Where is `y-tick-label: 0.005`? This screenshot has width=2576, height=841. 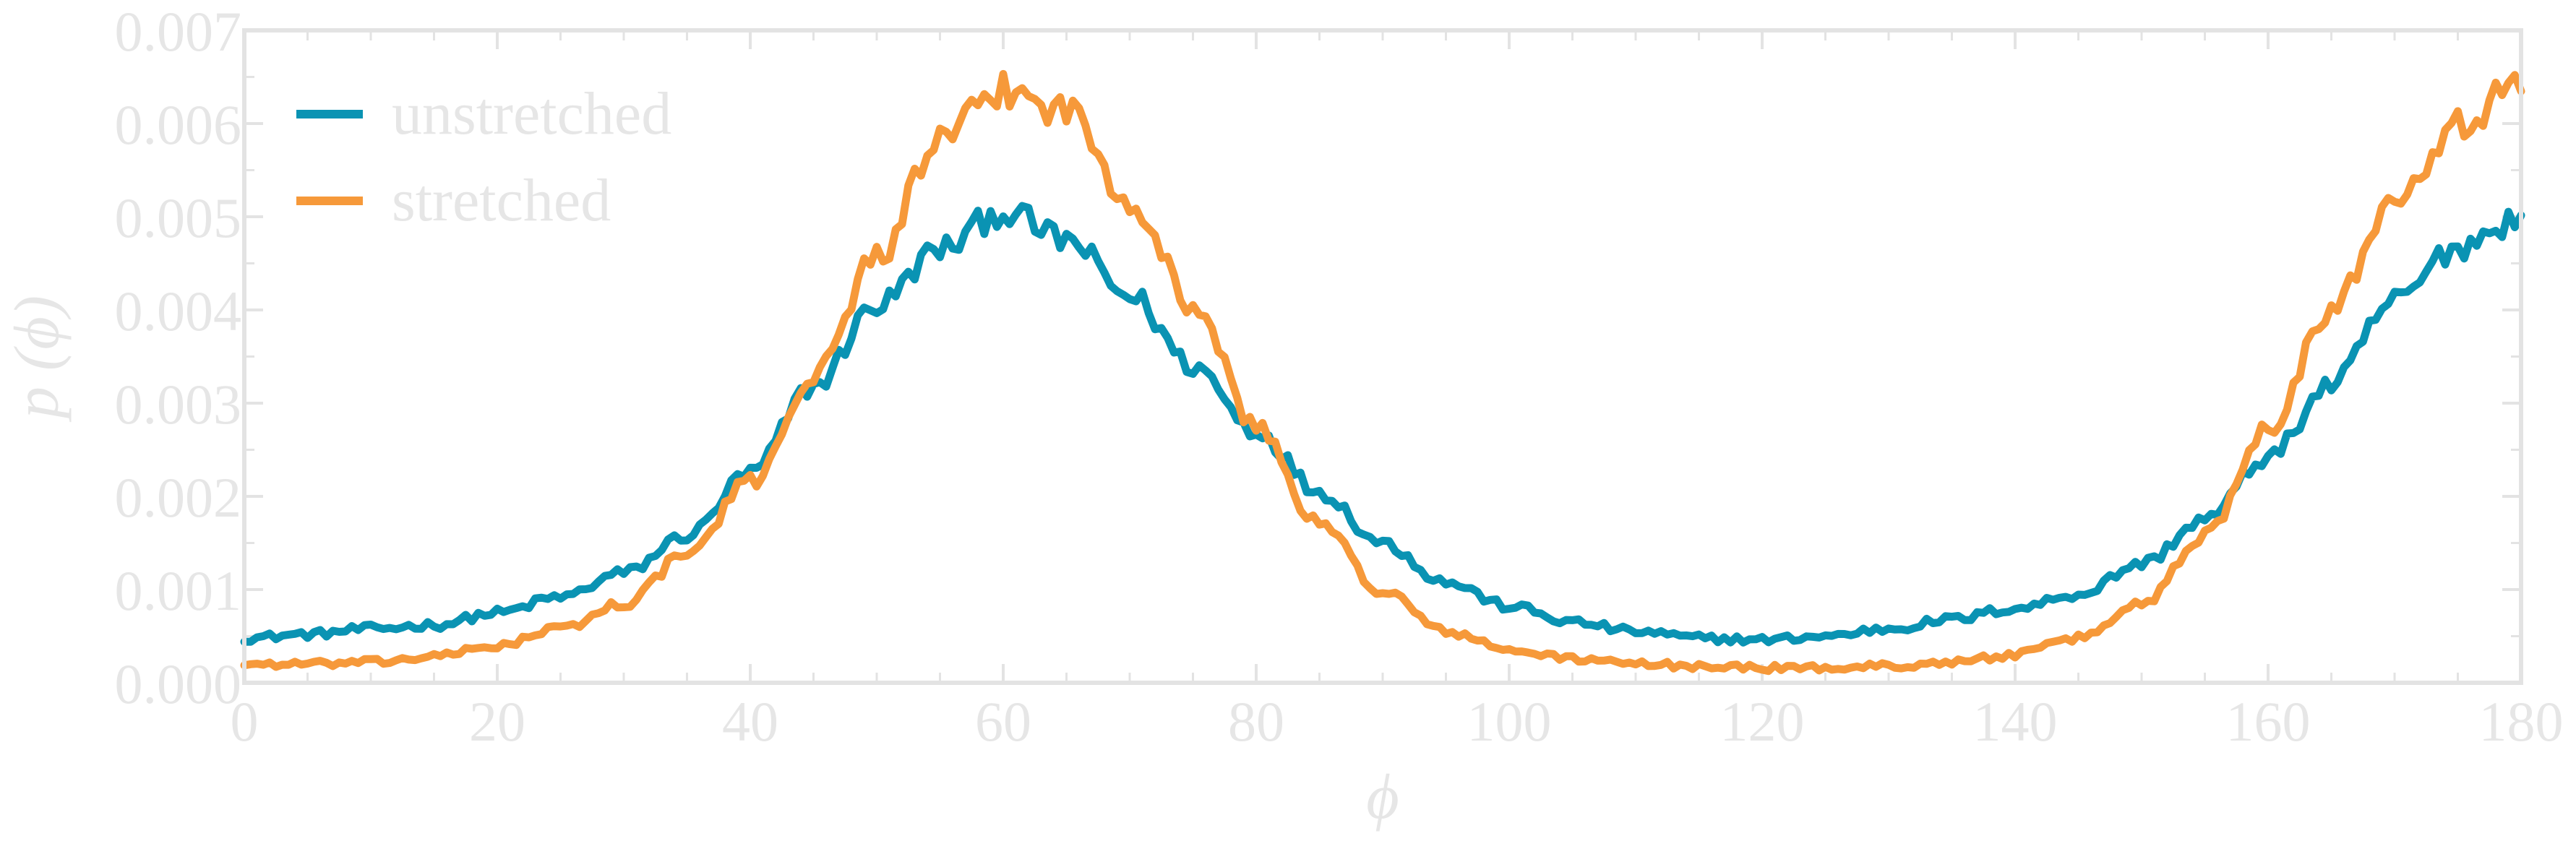 y-tick-label: 0.005 is located at coordinates (179, 217).